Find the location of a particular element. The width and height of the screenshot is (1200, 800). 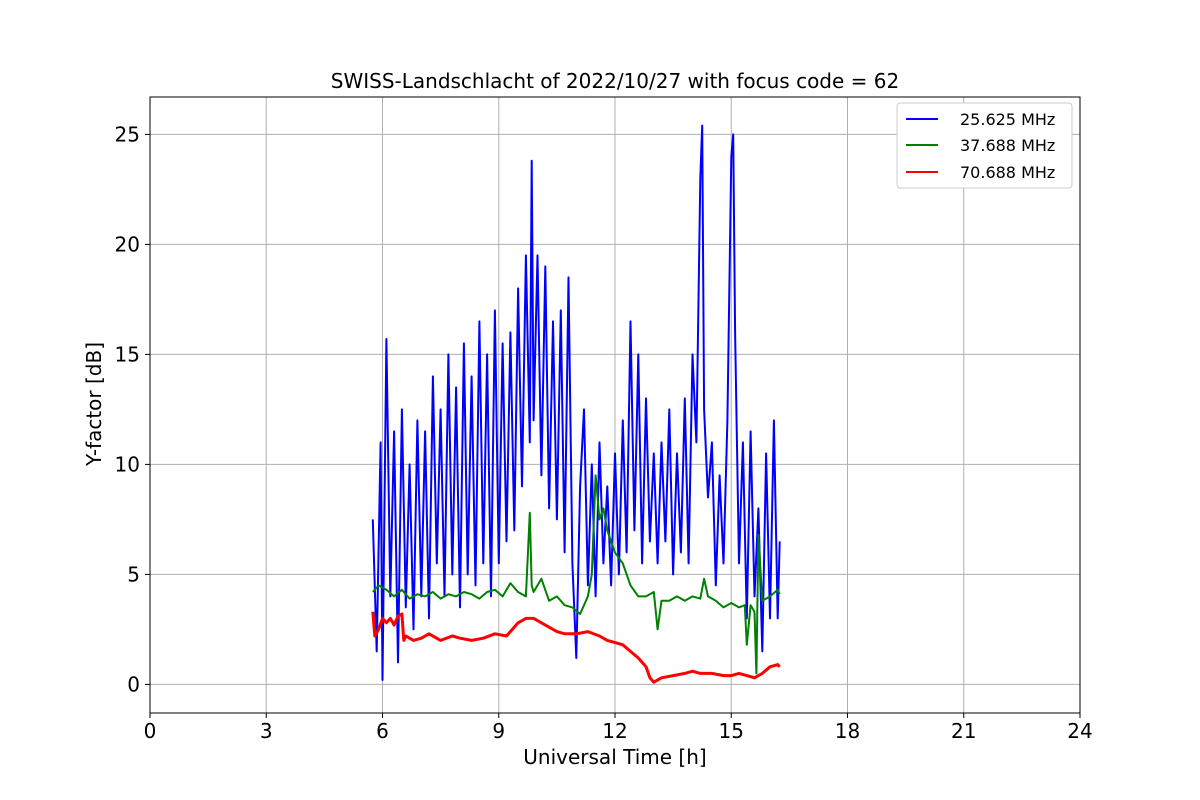

y-tick-label: 10 is located at coordinates (127, 464).